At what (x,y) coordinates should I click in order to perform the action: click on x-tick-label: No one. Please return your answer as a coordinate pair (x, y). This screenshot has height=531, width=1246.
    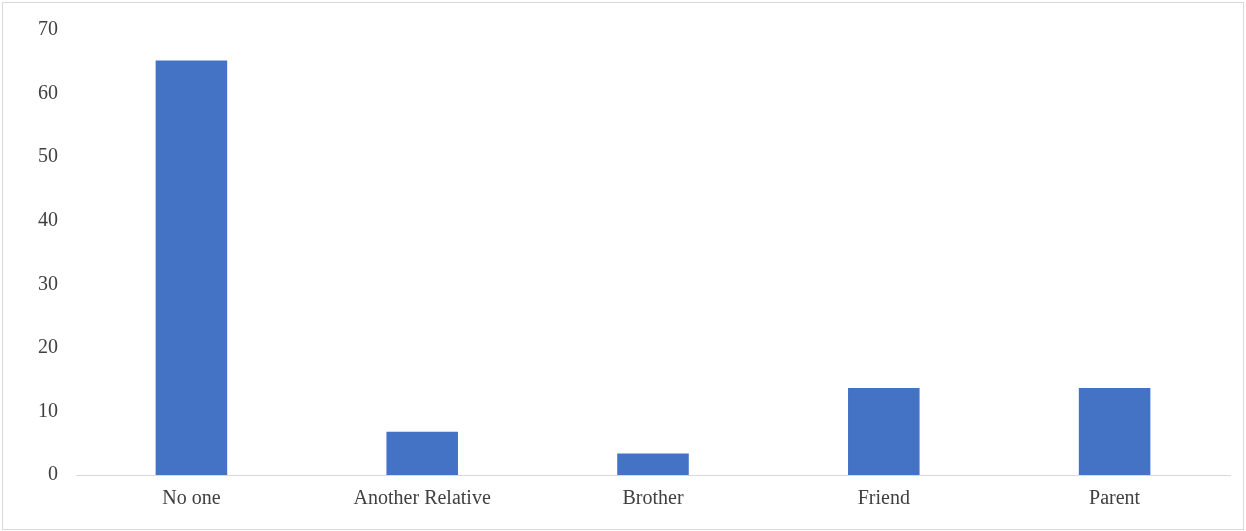
    Looking at the image, I should click on (191, 497).